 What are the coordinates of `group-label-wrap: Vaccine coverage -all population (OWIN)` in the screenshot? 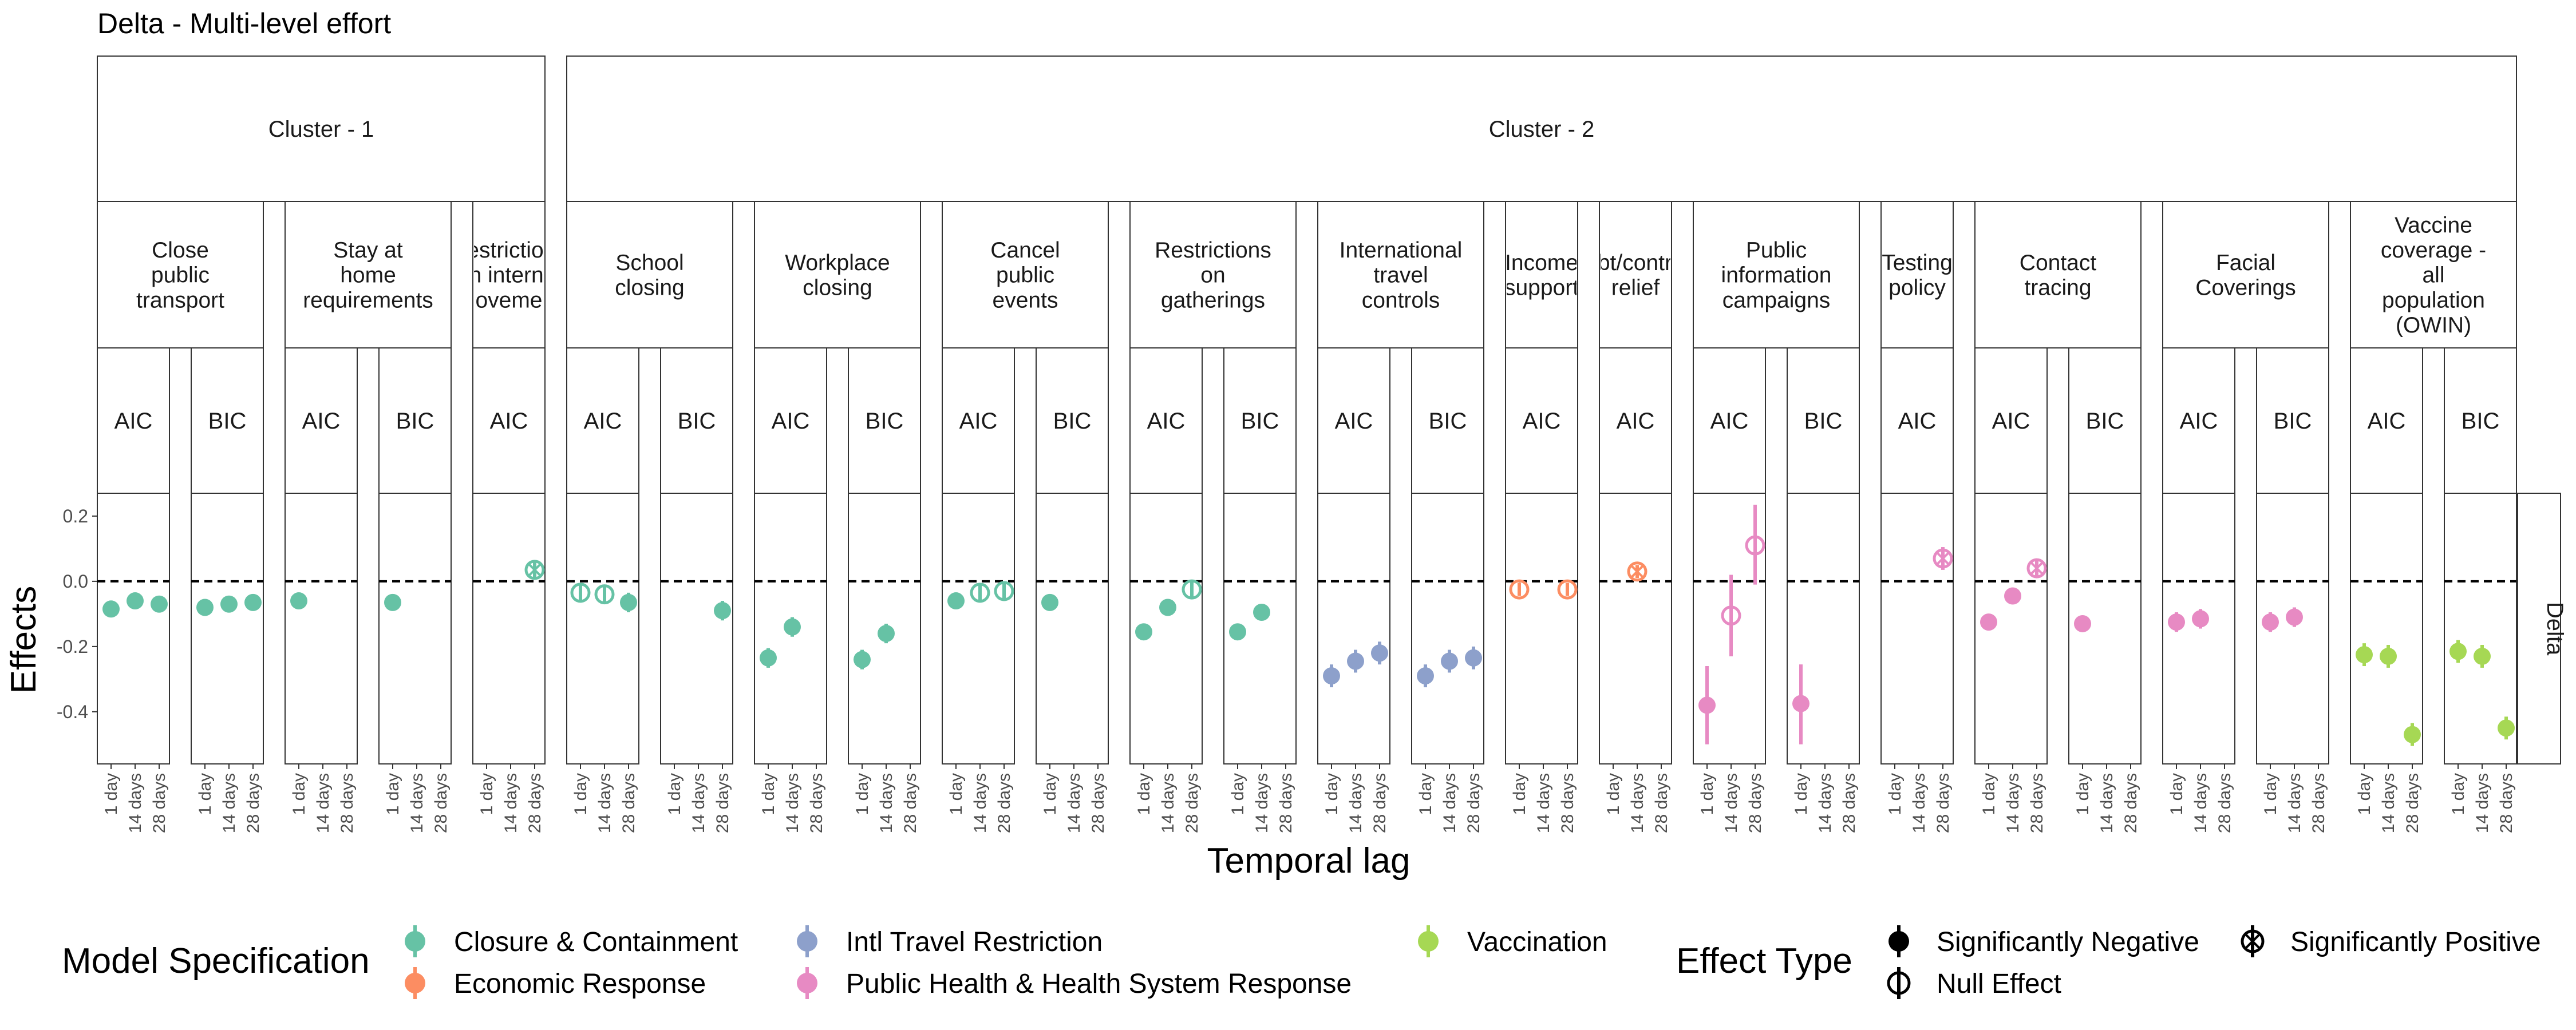 It's located at (2433, 275).